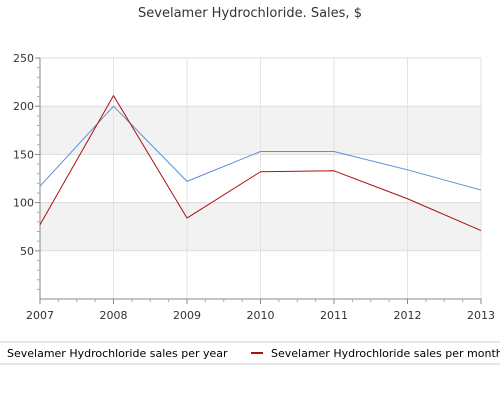  I want to click on legend-label-series-2: Sevelamer Hydrochloride sales per month, so click(385, 353).